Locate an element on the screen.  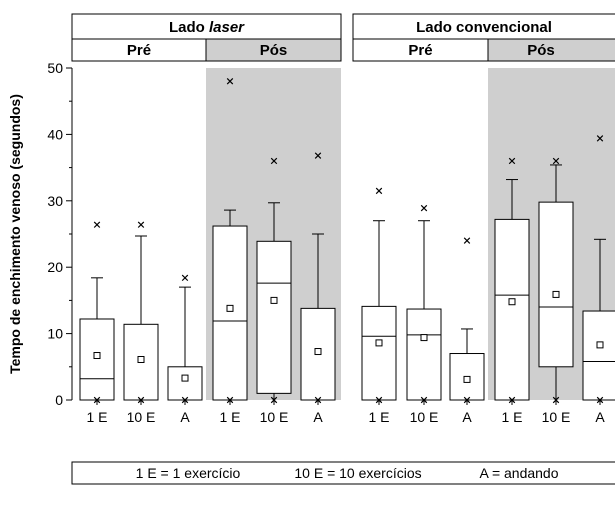
legend-box is located at coordinates (343, 473).